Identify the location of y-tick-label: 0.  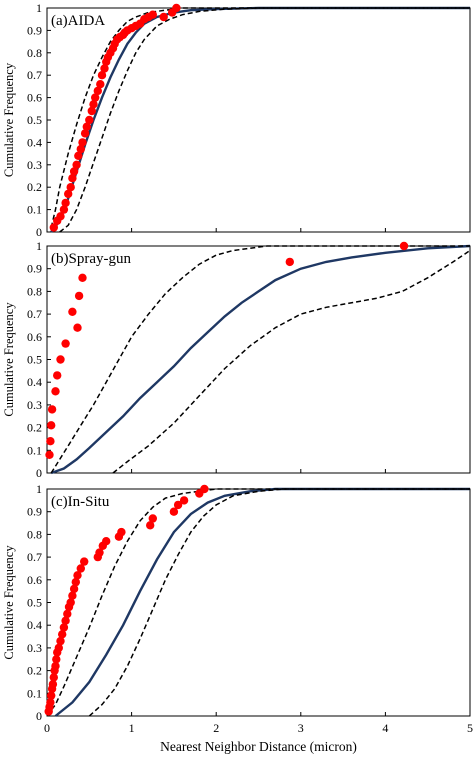
(39, 716).